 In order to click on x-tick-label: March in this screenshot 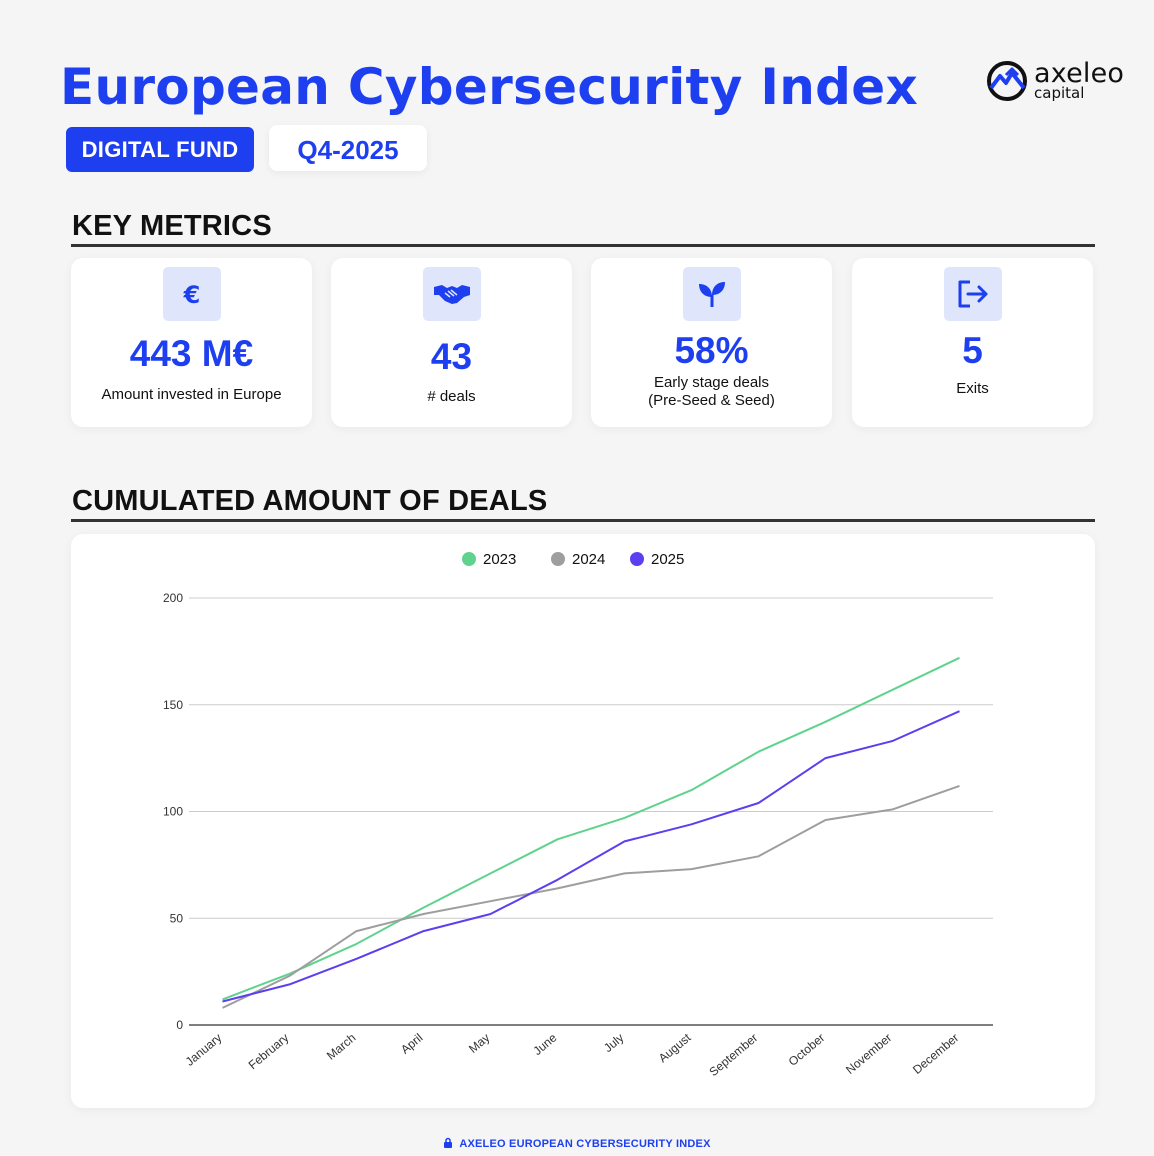, I will do `click(341, 1047)`.